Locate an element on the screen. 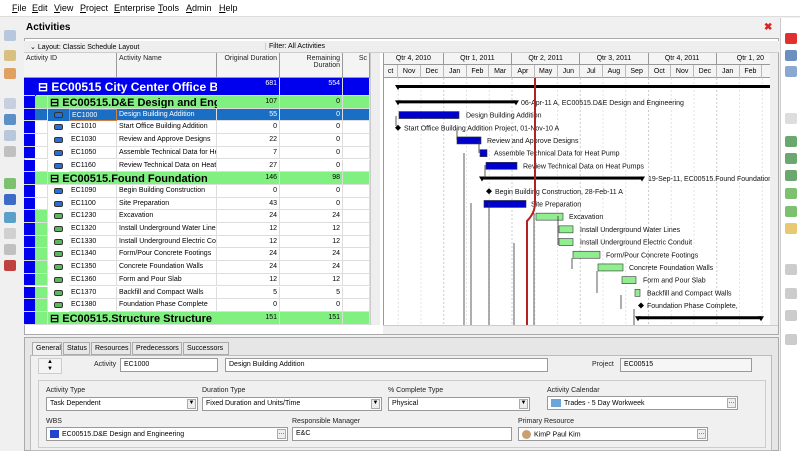  menu-project: Project is located at coordinates (94, 8).